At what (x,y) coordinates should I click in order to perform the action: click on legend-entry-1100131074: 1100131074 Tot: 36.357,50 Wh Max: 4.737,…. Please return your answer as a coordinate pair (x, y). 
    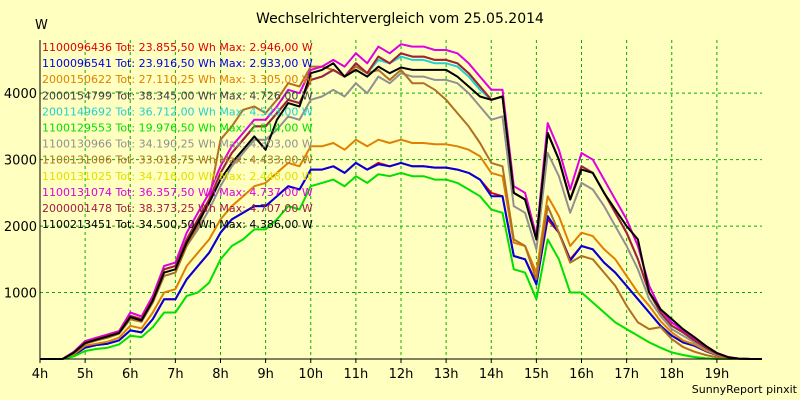
    Looking at the image, I should click on (177, 192).